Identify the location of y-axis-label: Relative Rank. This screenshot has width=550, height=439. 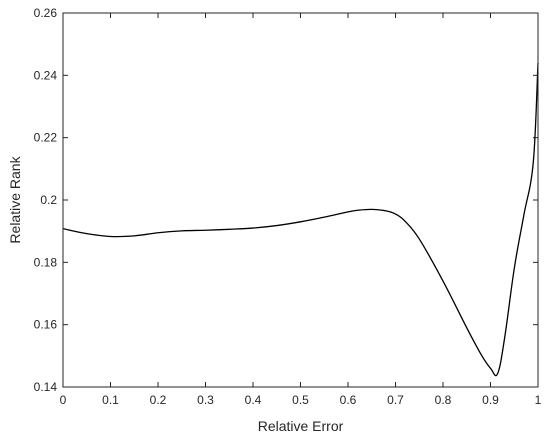
(15, 199).